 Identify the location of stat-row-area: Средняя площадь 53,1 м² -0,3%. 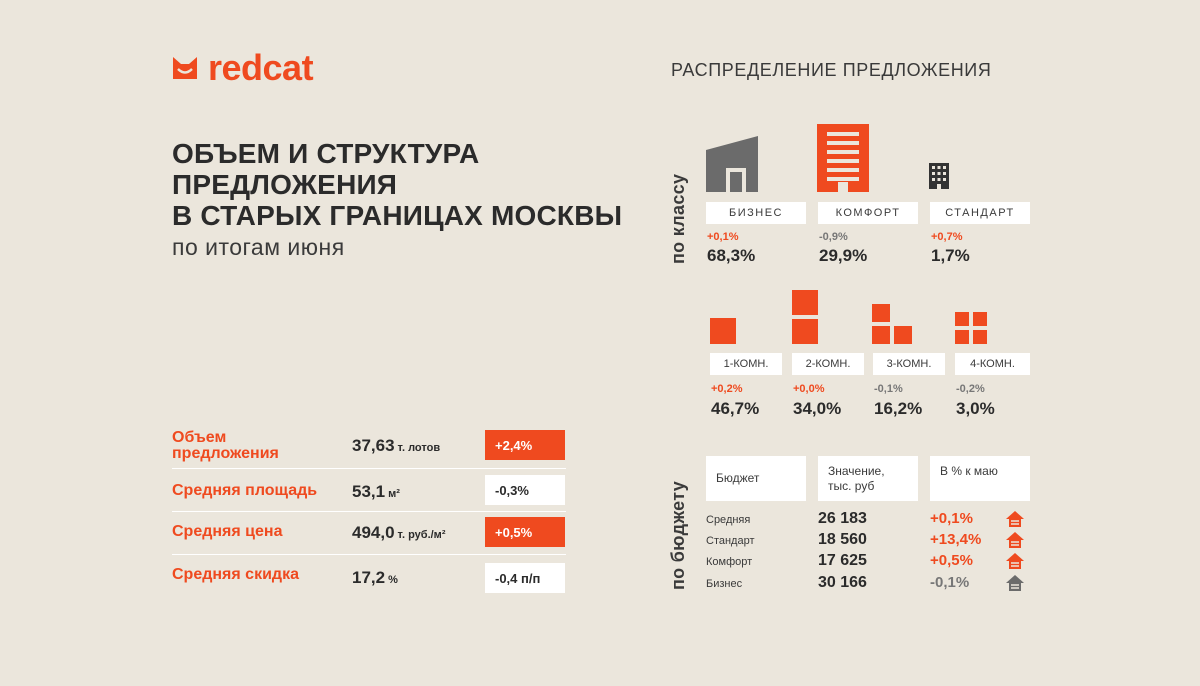
(369, 490).